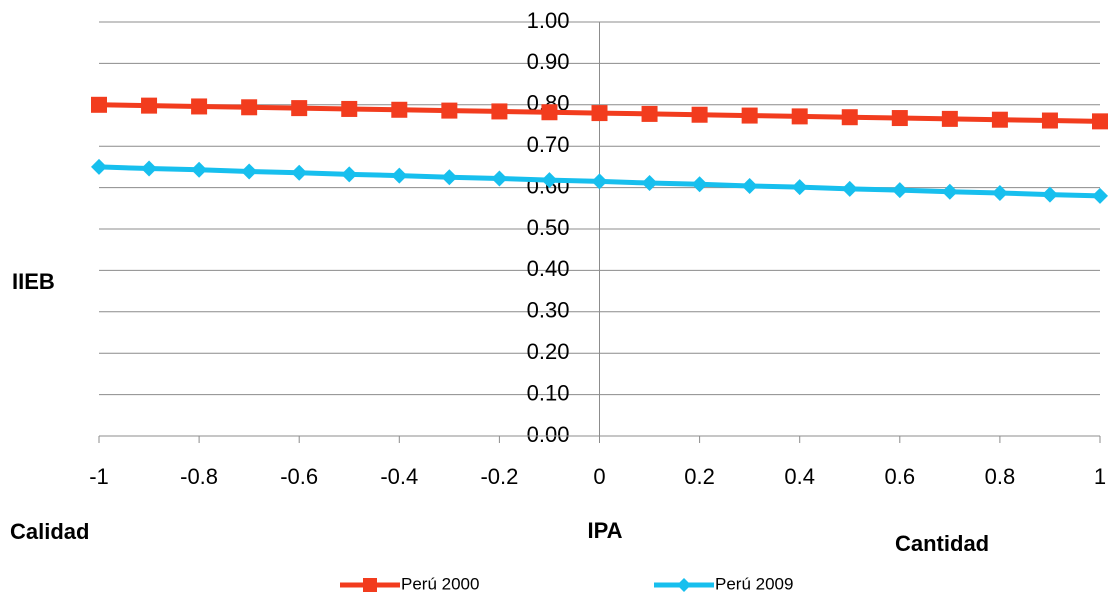 This screenshot has height=601, width=1108. Describe the element at coordinates (548, 434) in the screenshot. I see `y-tick-label: 0.00` at that location.